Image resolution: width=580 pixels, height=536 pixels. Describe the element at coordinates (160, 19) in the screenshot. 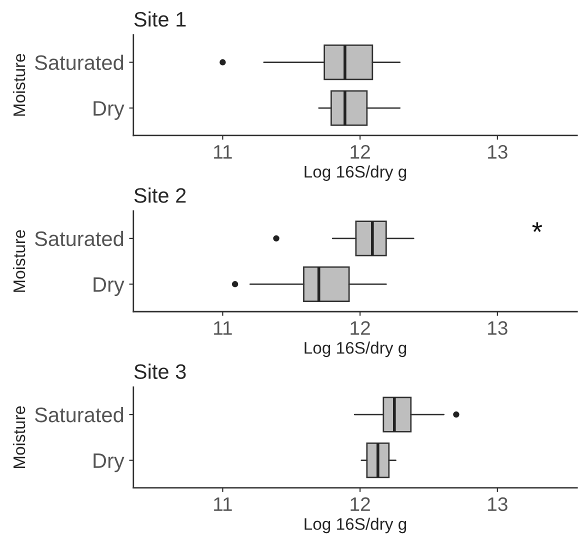

I see `chart-title: Site 1` at that location.